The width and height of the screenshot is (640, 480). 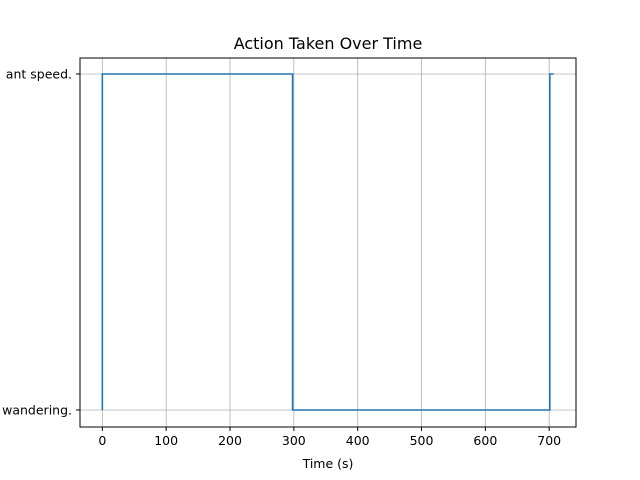 What do you see at coordinates (358, 440) in the screenshot?
I see `x-tick-label: 400` at bounding box center [358, 440].